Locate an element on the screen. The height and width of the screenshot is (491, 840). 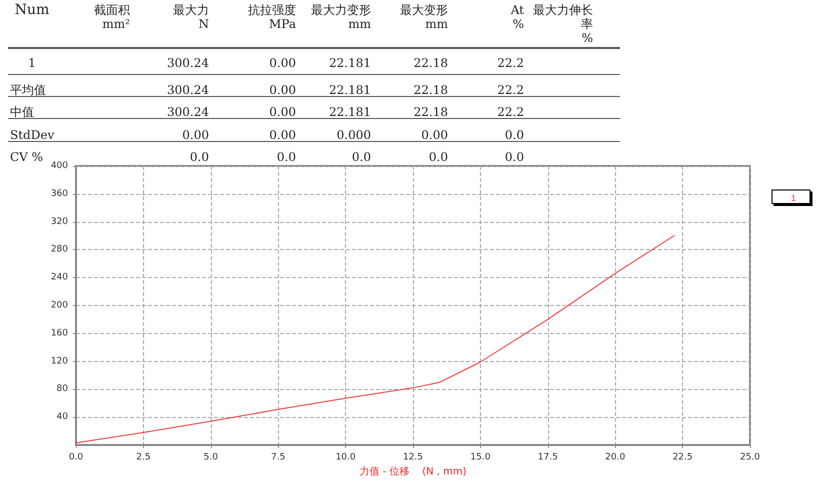
y-tick-label: 80 is located at coordinates (62, 389).